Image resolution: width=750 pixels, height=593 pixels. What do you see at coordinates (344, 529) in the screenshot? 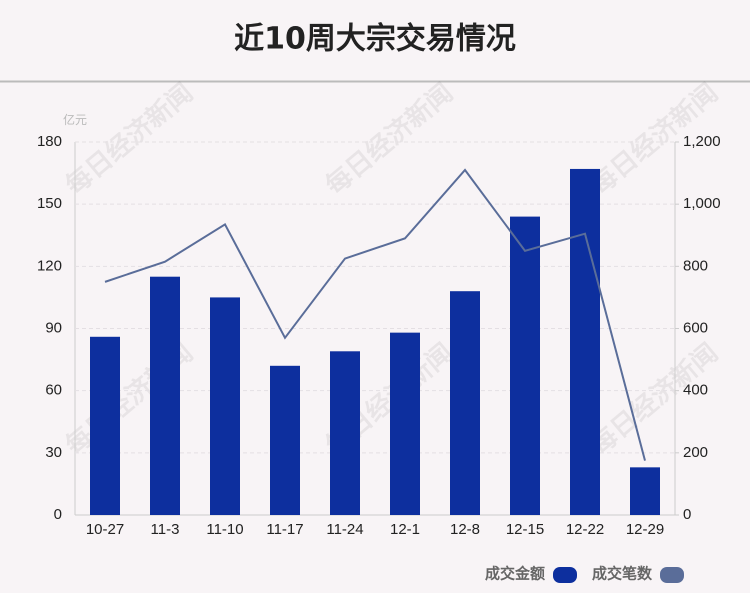
I see `x-tick-label: 11-24` at bounding box center [344, 529].